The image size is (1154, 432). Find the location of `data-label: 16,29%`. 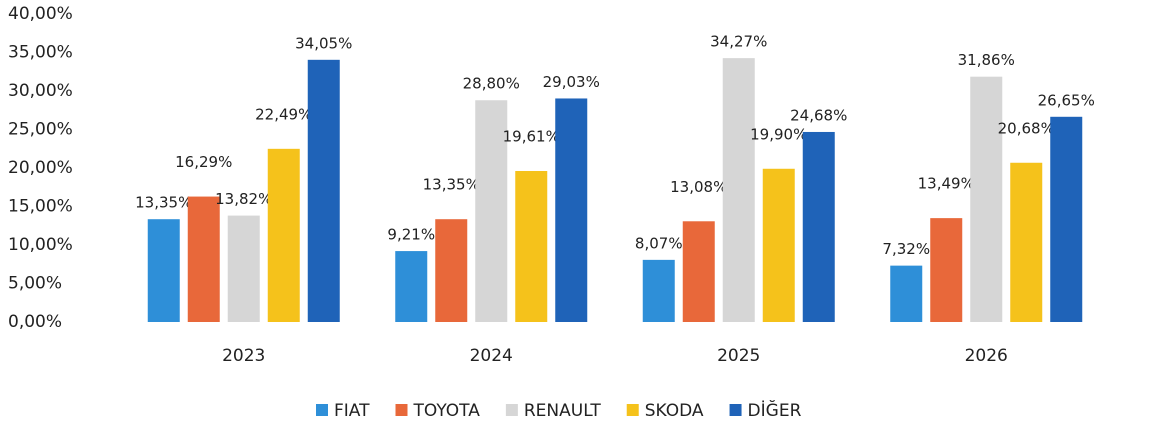

data-label: 16,29% is located at coordinates (203, 162).